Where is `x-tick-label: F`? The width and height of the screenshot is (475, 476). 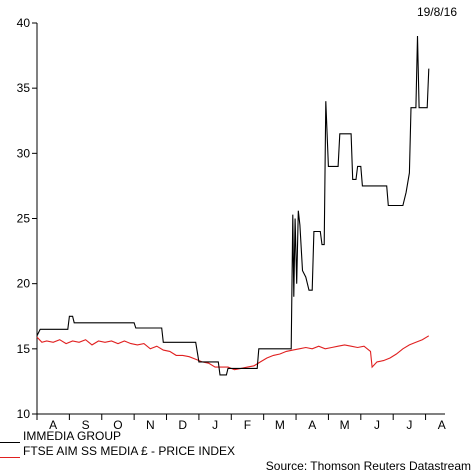
x-tick-label: F is located at coordinates (247, 425).